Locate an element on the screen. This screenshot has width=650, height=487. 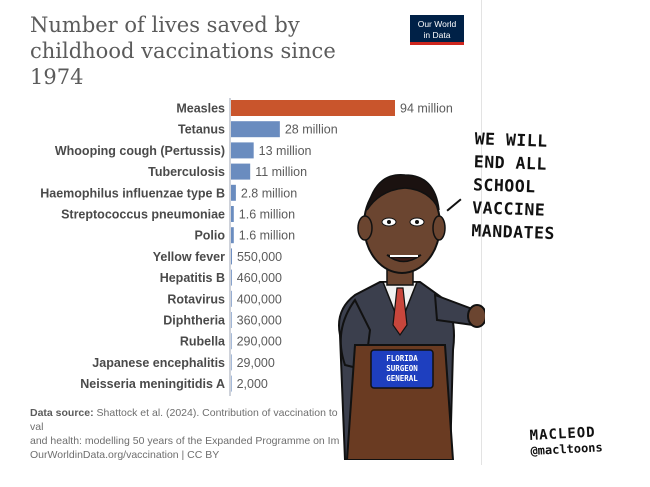
podium-line-2: SURGEON is located at coordinates (402, 368).